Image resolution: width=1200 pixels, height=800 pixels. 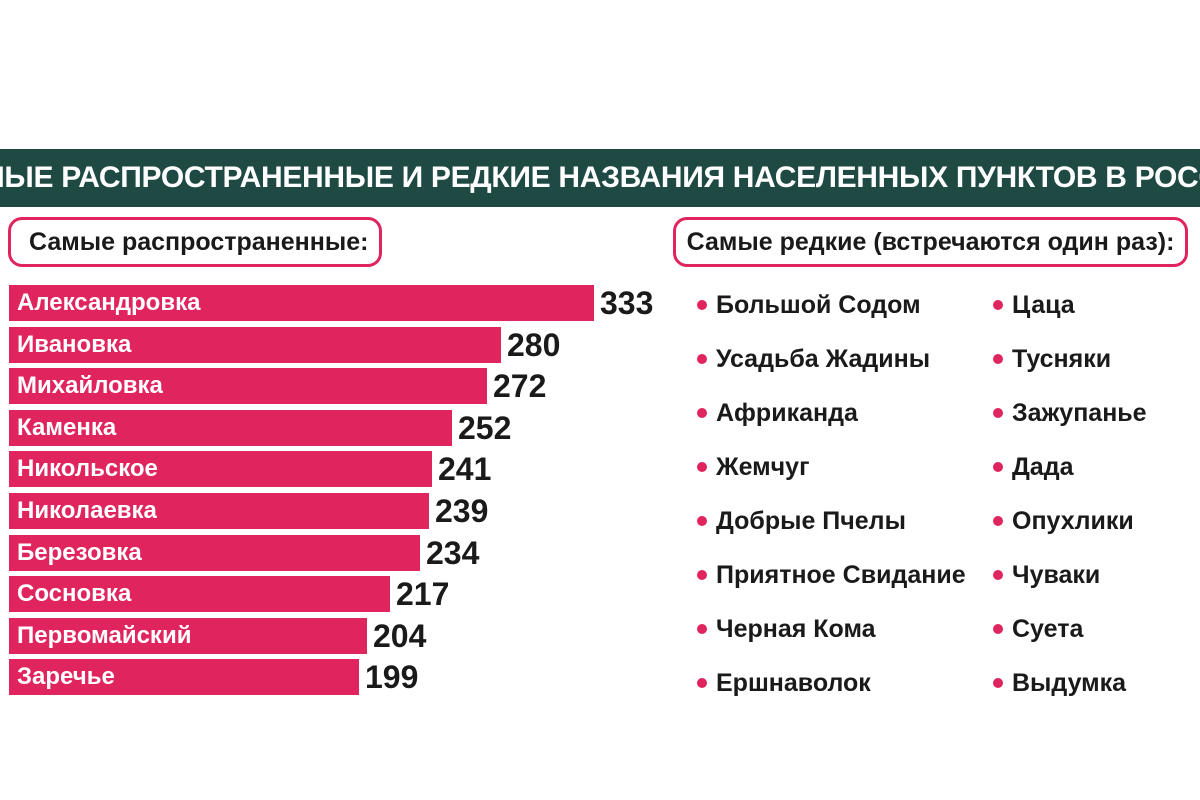 What do you see at coordinates (248, 386) in the screenshot?
I see `bar: Михайловка` at bounding box center [248, 386].